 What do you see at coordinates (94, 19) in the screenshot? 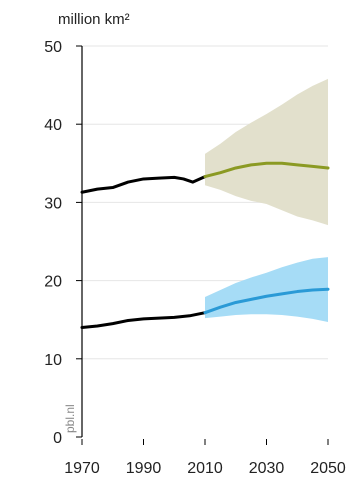
I see `unit-label: million km²` at bounding box center [94, 19].